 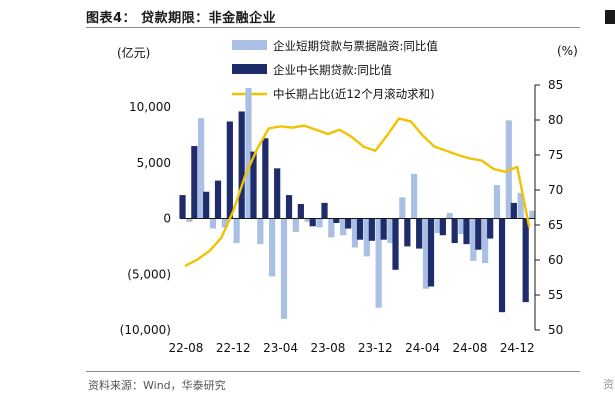 I want to click on right-tick-label: 60, so click(x=555, y=260).